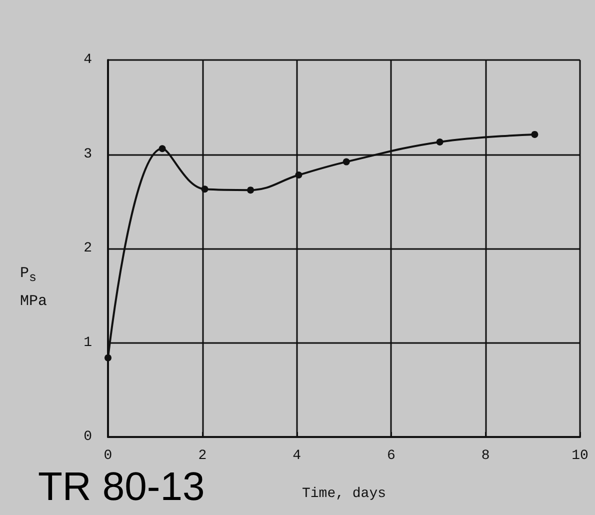  Describe the element at coordinates (88, 154) in the screenshot. I see `y-tick-label: 3` at that location.